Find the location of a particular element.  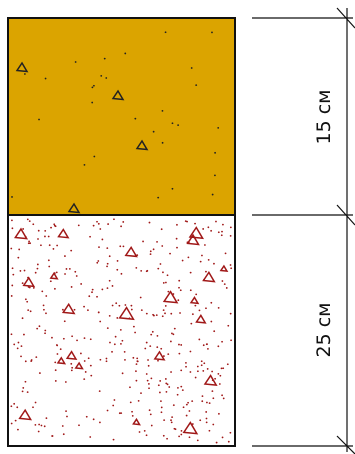

dimension-label: 25 см is located at coordinates (324, 330).